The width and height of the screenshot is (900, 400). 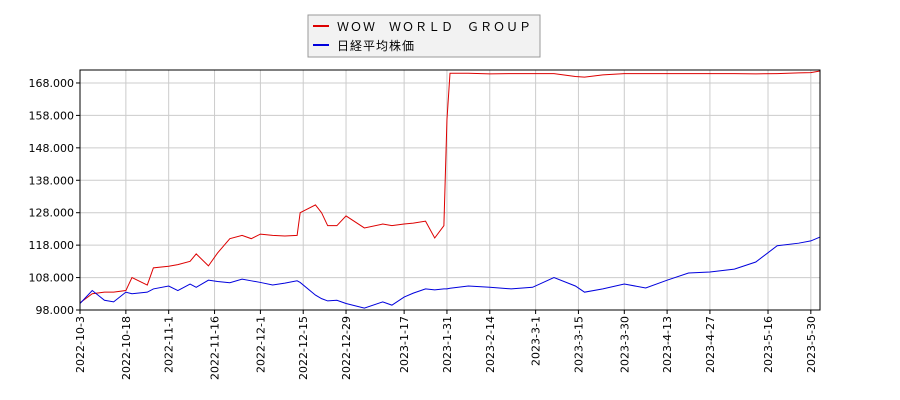 I want to click on x-tick-label: 2022-11-1, so click(x=169, y=344).